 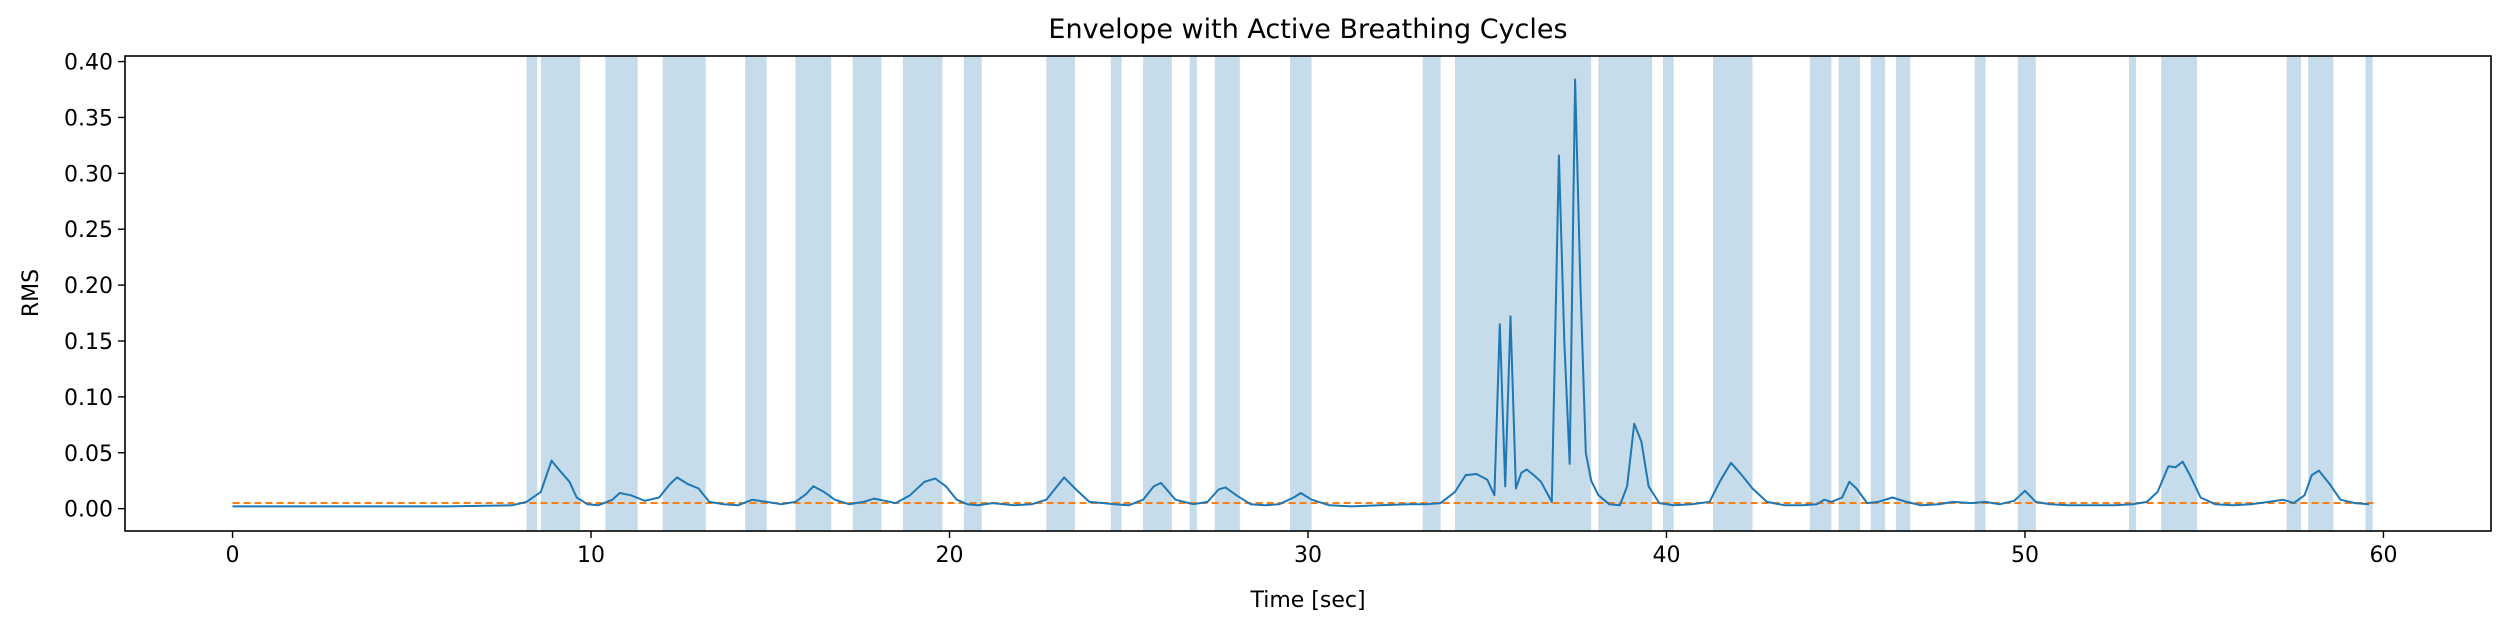 I want to click on y-tick-label-0: 0.00, so click(x=88, y=510).